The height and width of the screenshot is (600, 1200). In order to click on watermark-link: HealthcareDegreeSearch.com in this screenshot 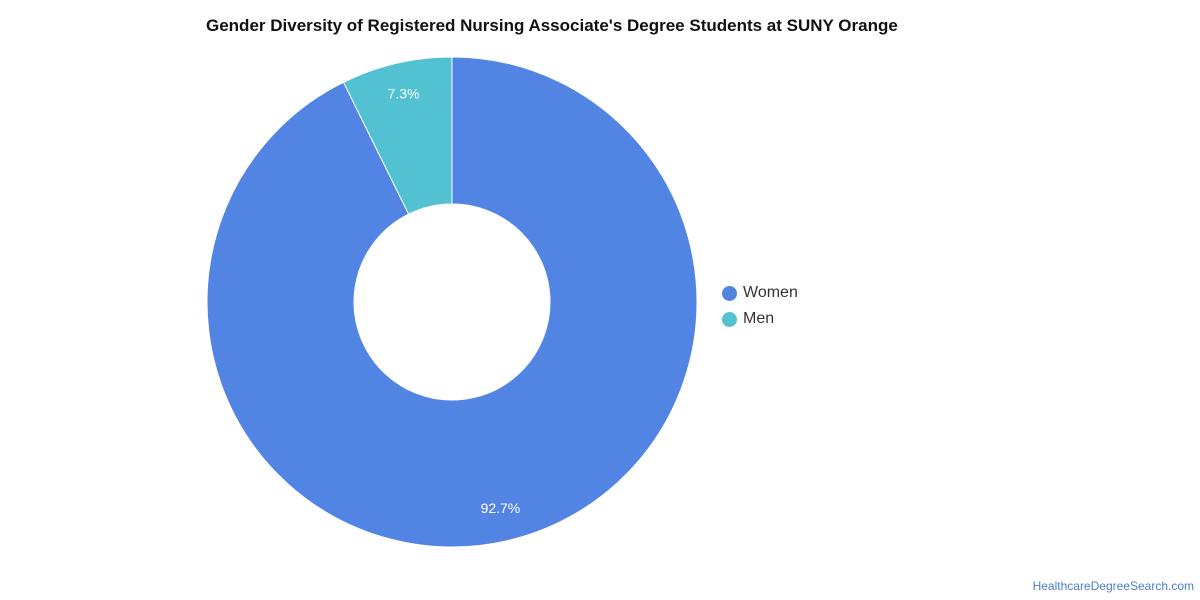, I will do `click(1113, 586)`.